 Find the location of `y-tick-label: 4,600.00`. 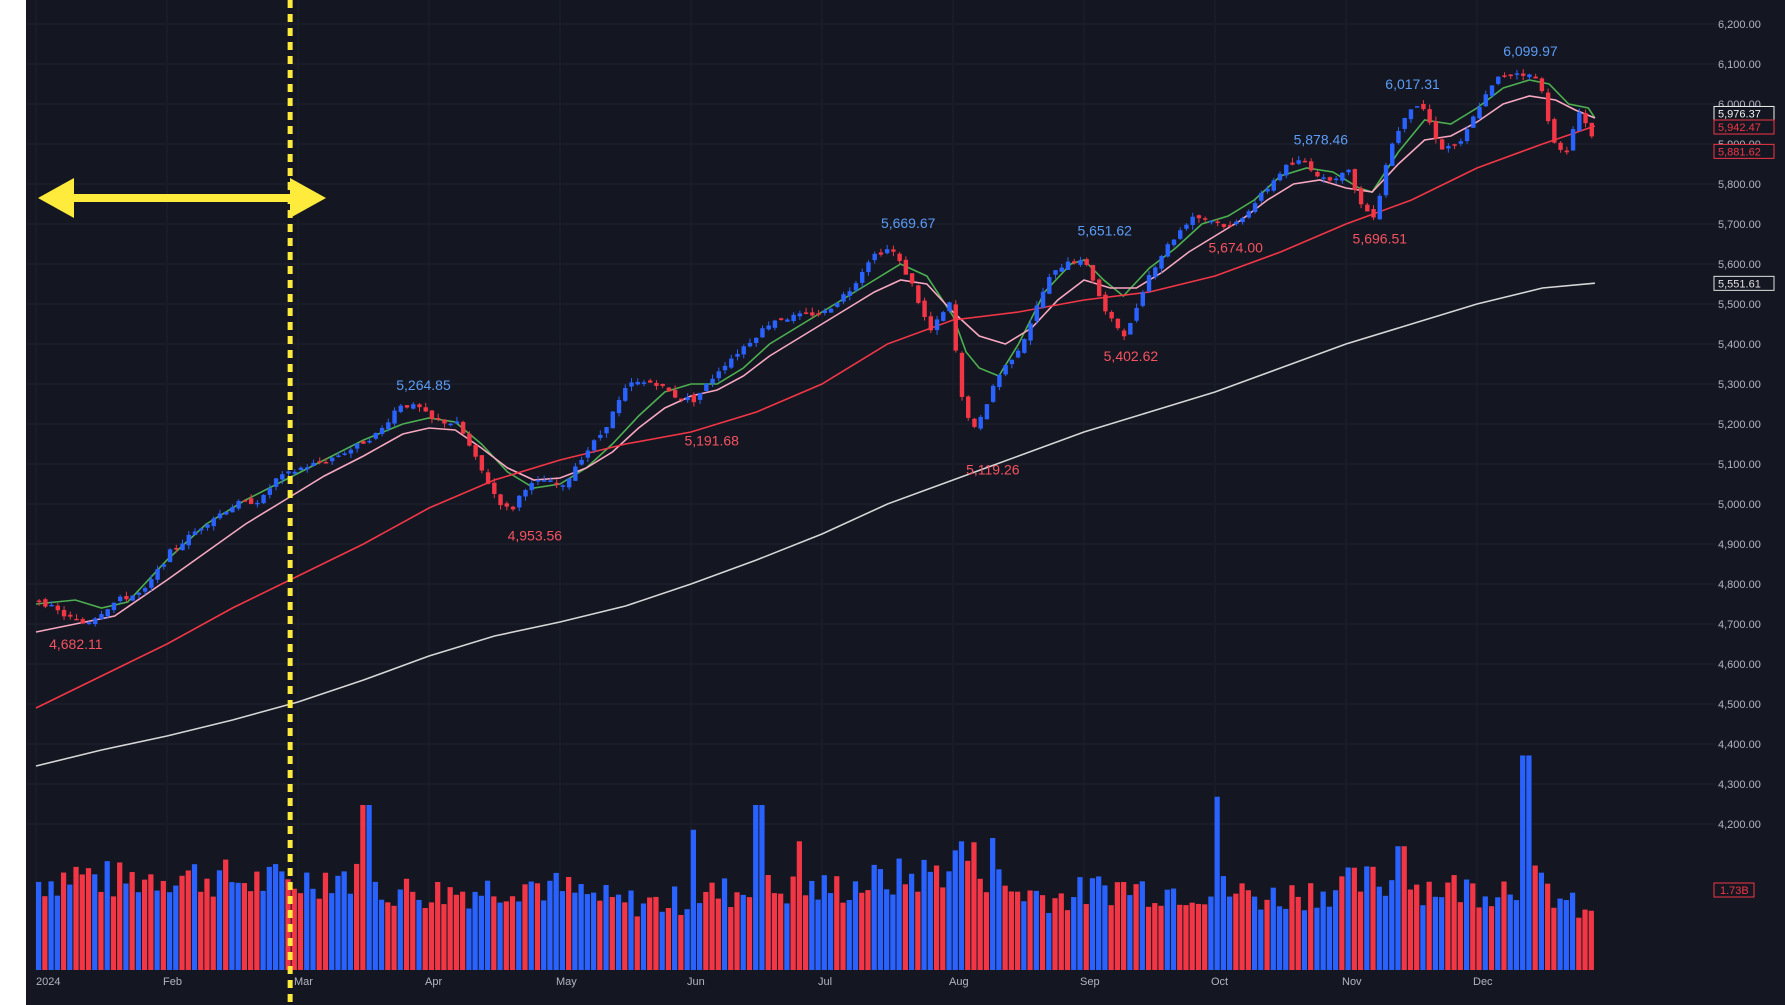

y-tick-label: 4,600.00 is located at coordinates (1739, 665).